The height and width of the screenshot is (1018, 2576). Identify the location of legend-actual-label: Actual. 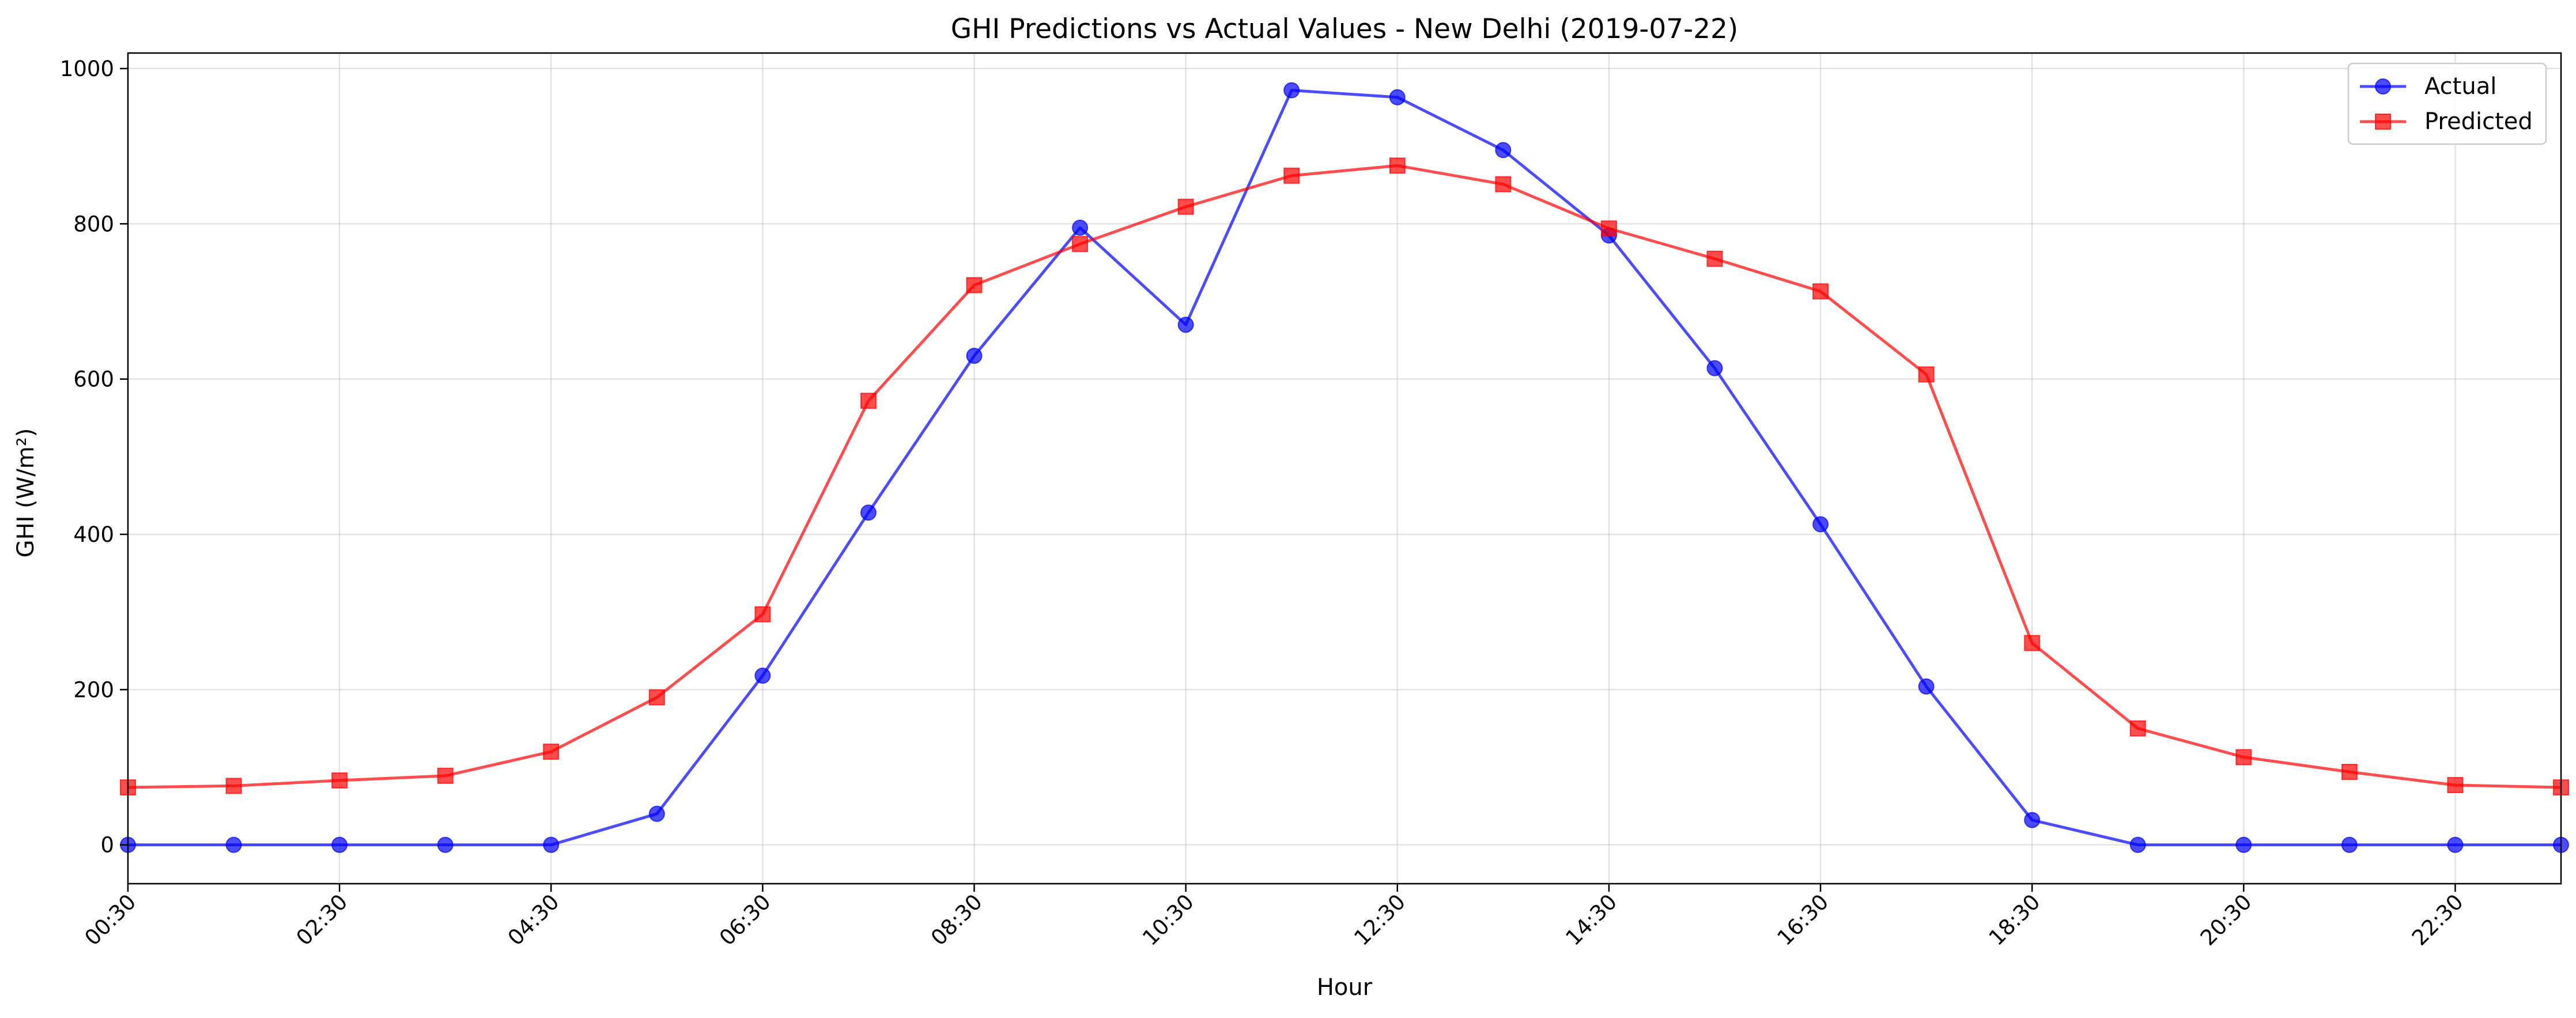
(2460, 86).